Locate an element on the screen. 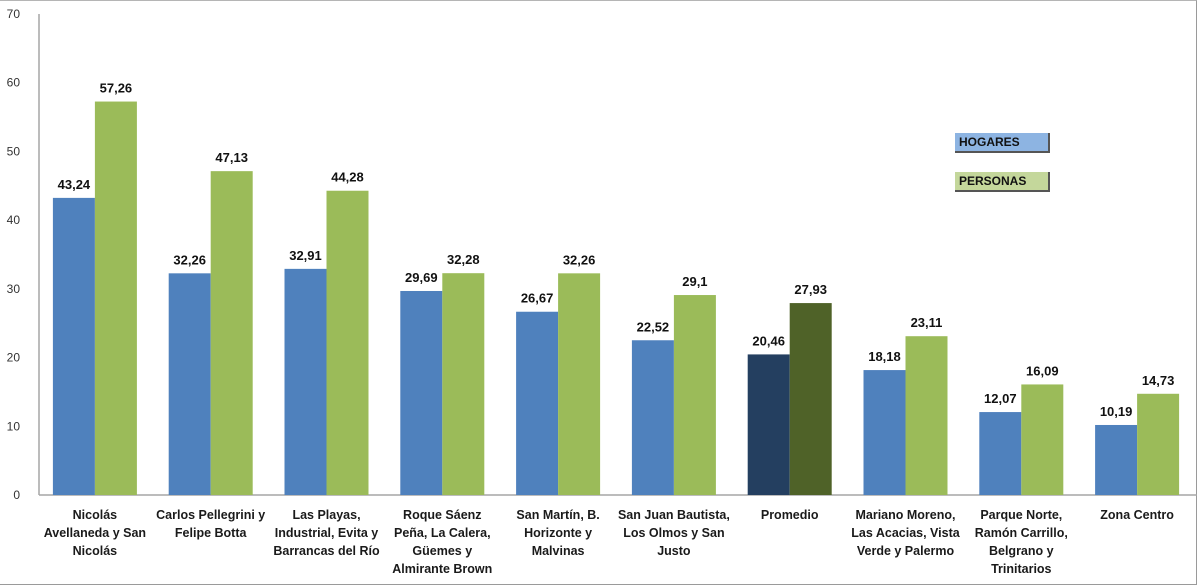 Image resolution: width=1200 pixels, height=588 pixels. legend-label: HOGARES is located at coordinates (989, 142).